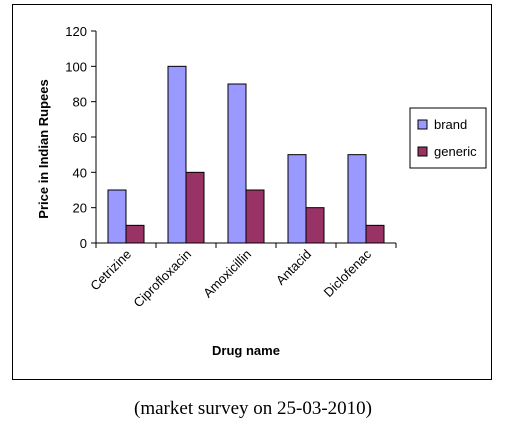 The height and width of the screenshot is (437, 506). Describe the element at coordinates (177, 154) in the screenshot. I see `bar-brand-ciprofloxacin` at that location.